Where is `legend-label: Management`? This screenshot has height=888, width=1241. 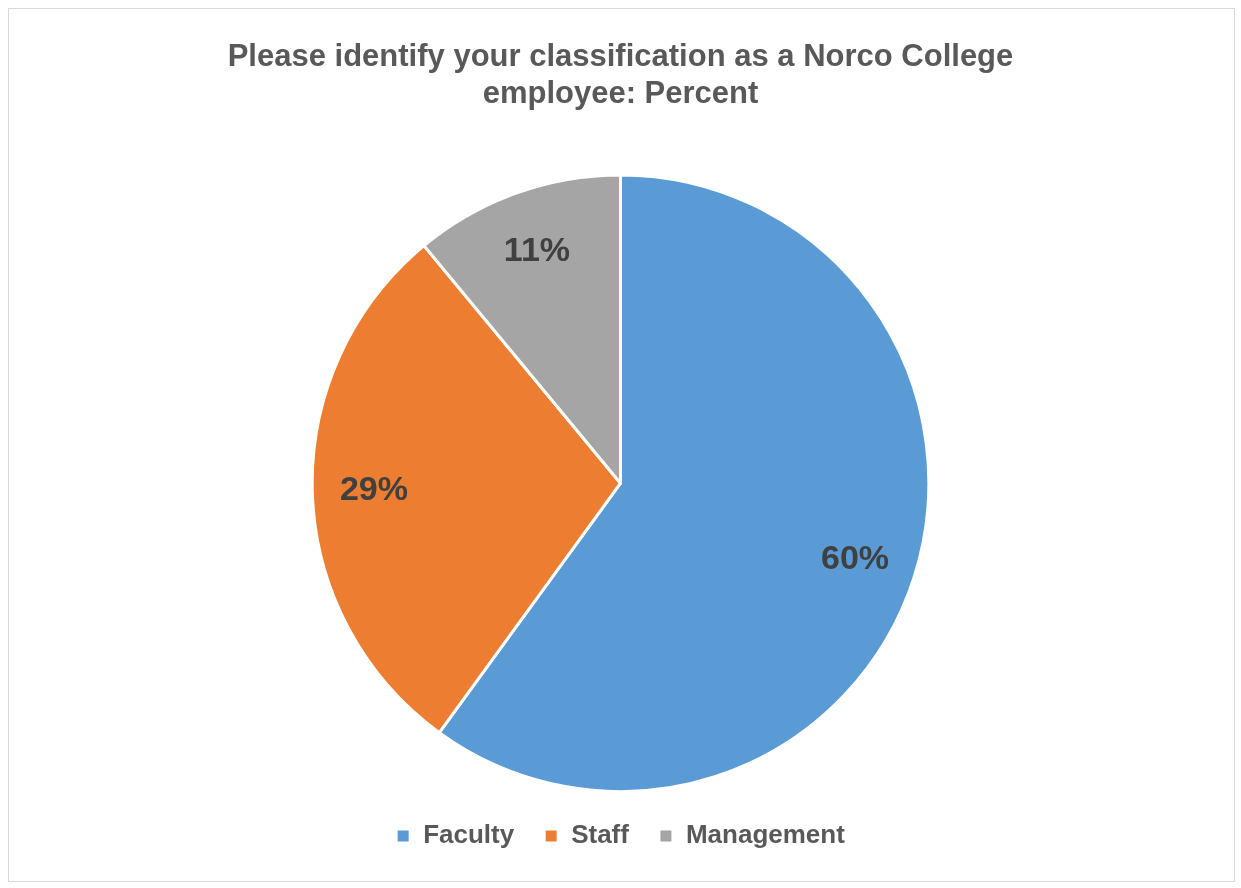 legend-label: Management is located at coordinates (765, 834).